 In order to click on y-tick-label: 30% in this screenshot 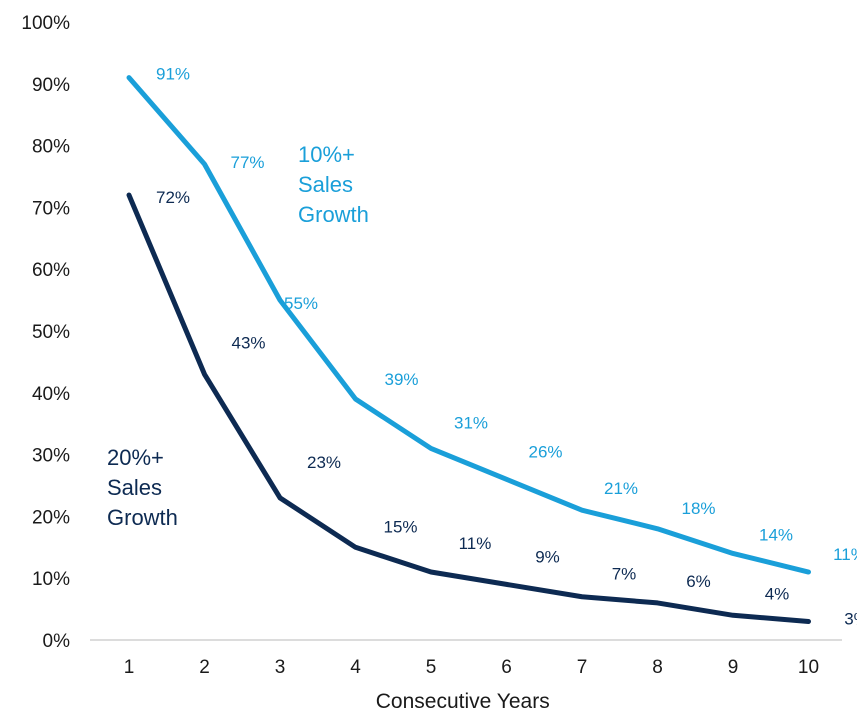, I will do `click(51, 456)`.